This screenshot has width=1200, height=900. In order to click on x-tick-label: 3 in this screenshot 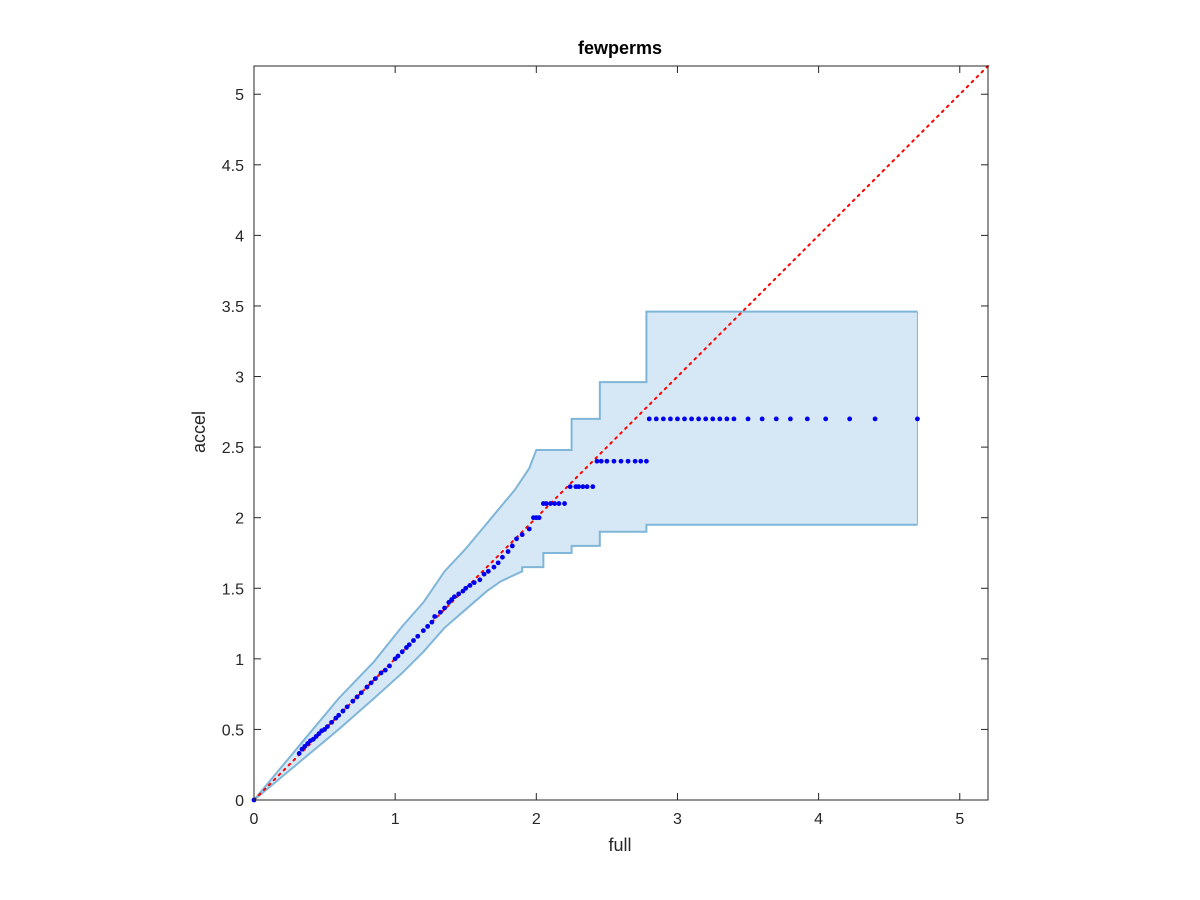, I will do `click(677, 819)`.